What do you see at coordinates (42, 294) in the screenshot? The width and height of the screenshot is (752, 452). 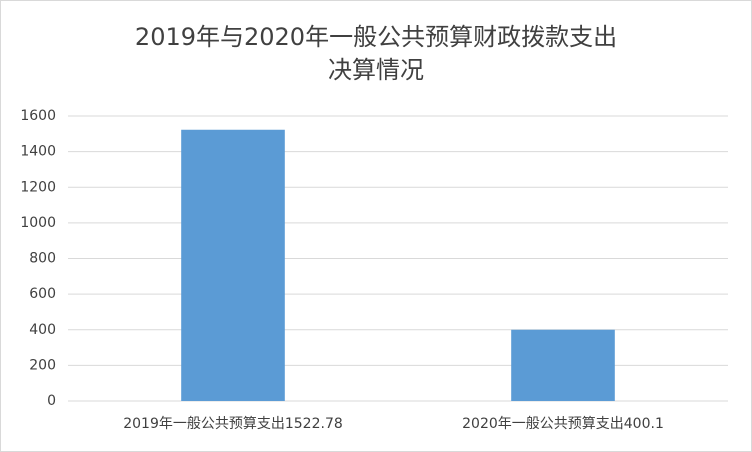 I see `y-tick-label: 600` at bounding box center [42, 294].